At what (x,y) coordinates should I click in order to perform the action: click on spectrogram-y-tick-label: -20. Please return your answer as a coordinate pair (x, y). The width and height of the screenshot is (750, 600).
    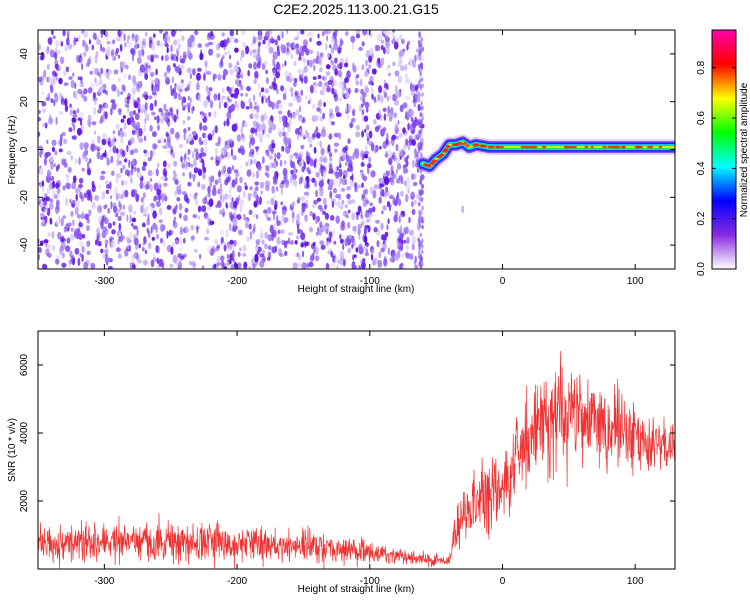
    Looking at the image, I should click on (24, 197).